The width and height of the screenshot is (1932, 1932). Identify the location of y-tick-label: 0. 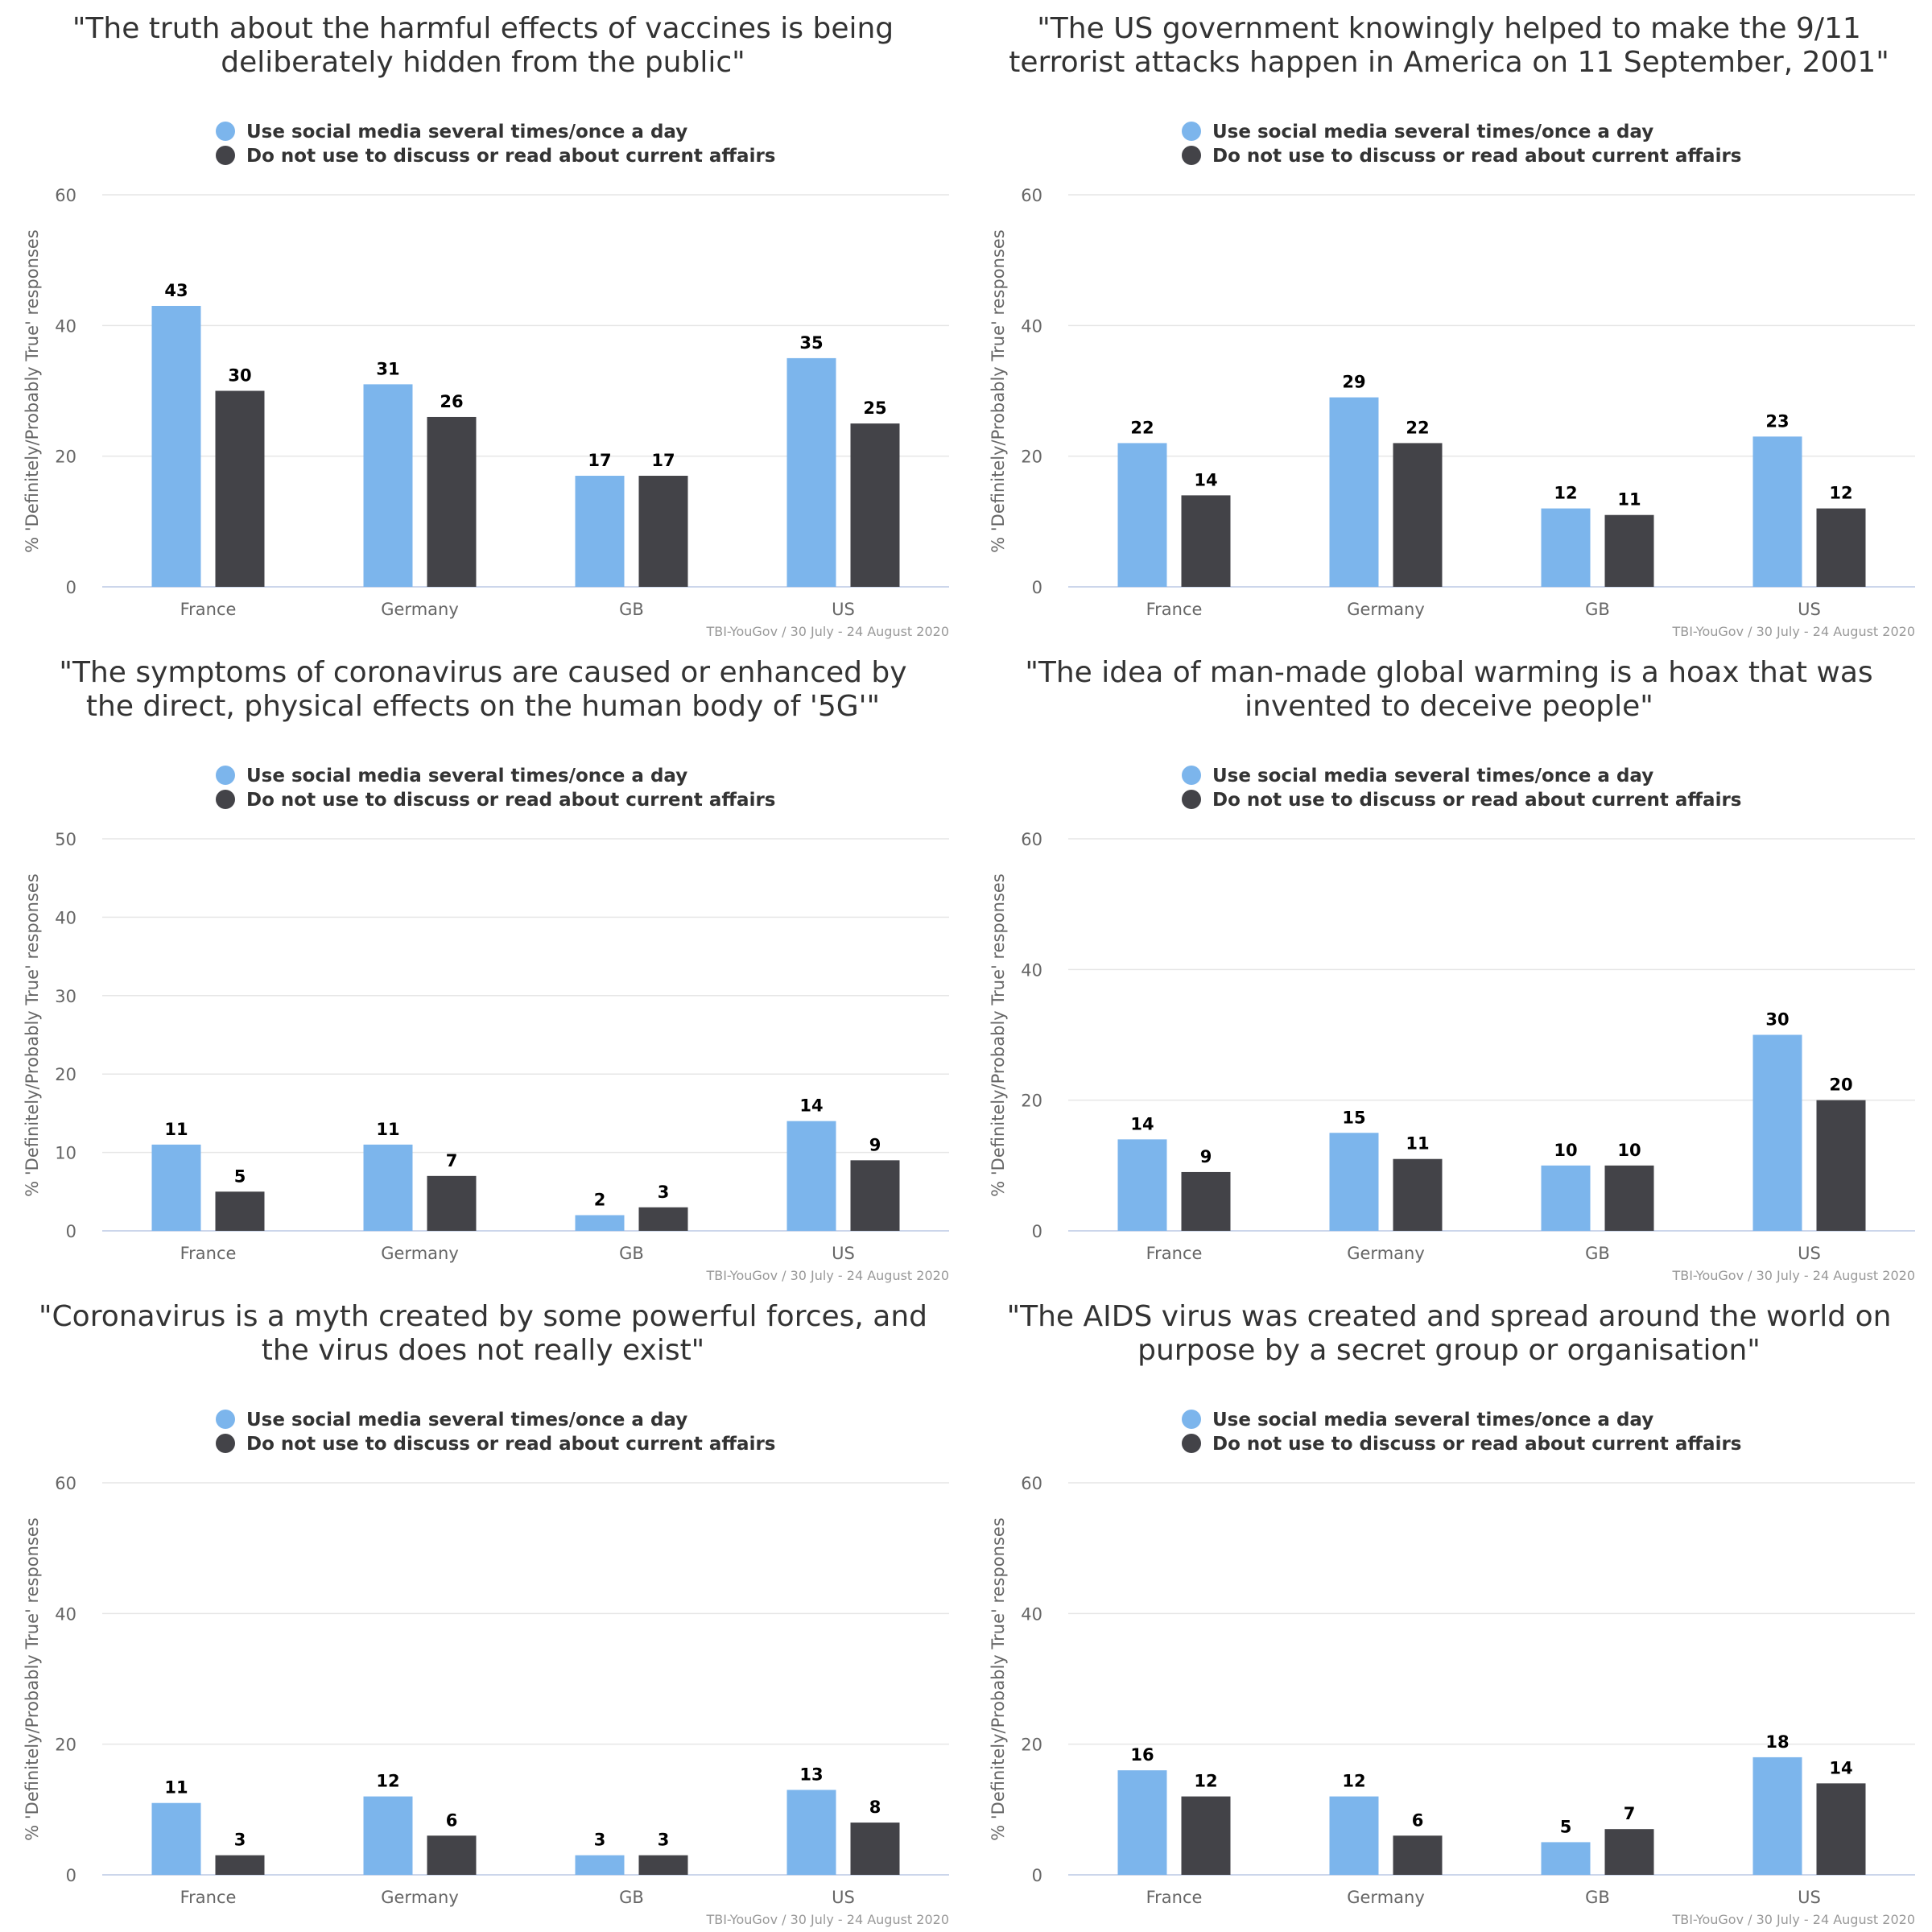
(1037, 1231).